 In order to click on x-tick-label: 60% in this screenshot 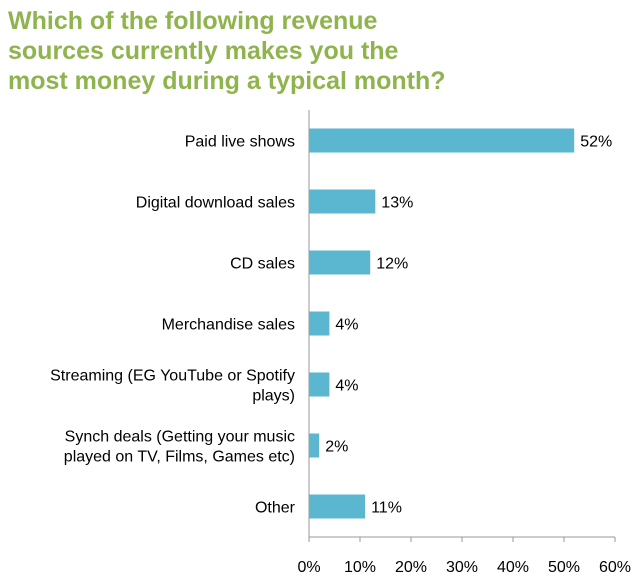, I will do `click(615, 567)`.